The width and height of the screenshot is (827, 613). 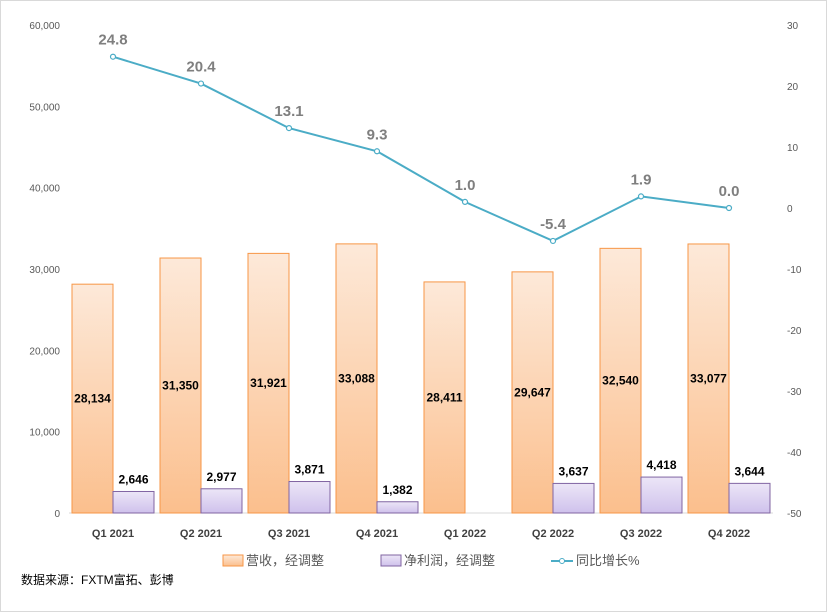 I want to click on category-label: Q1 2022, so click(x=465, y=534).